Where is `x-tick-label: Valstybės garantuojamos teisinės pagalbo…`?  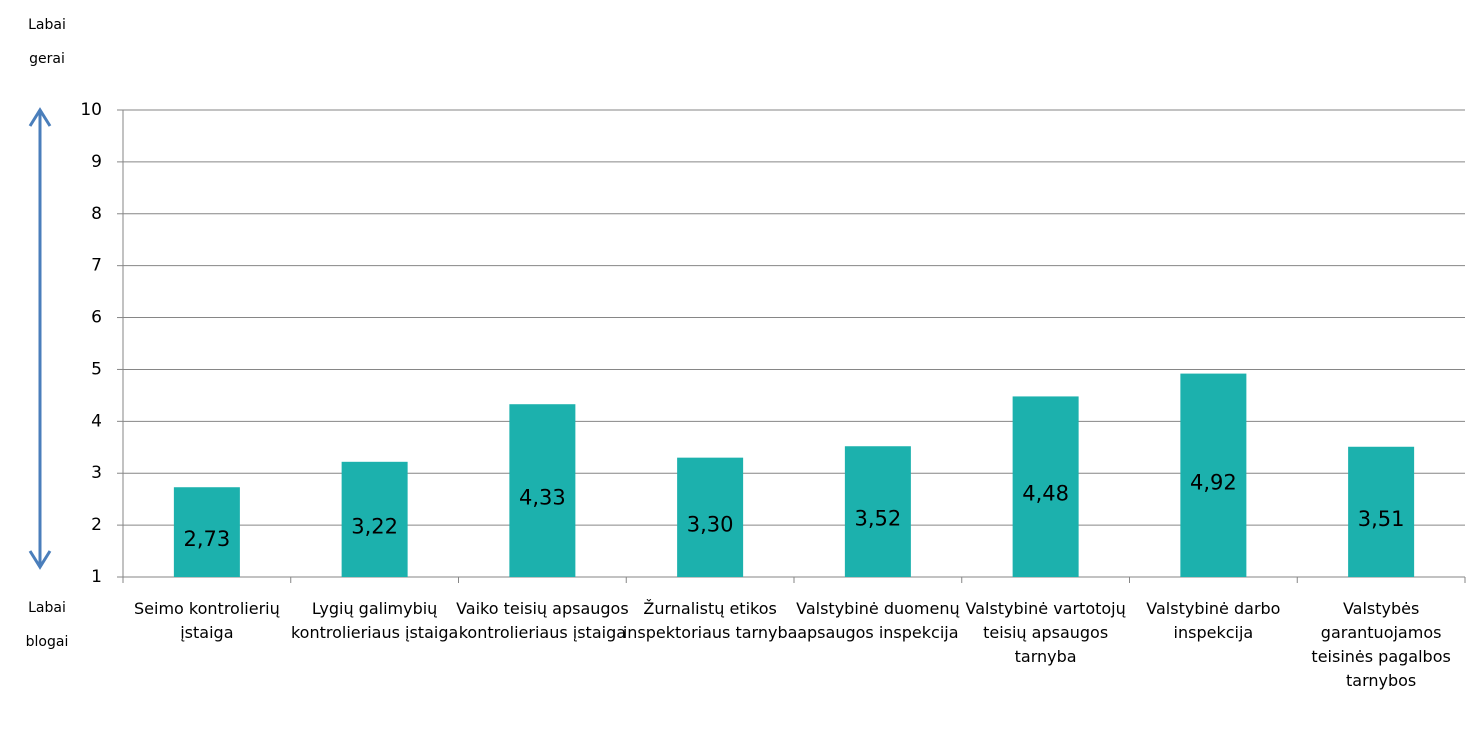
x-tick-label: Valstybės garantuojamos teisinės pagalbo… is located at coordinates (1381, 644).